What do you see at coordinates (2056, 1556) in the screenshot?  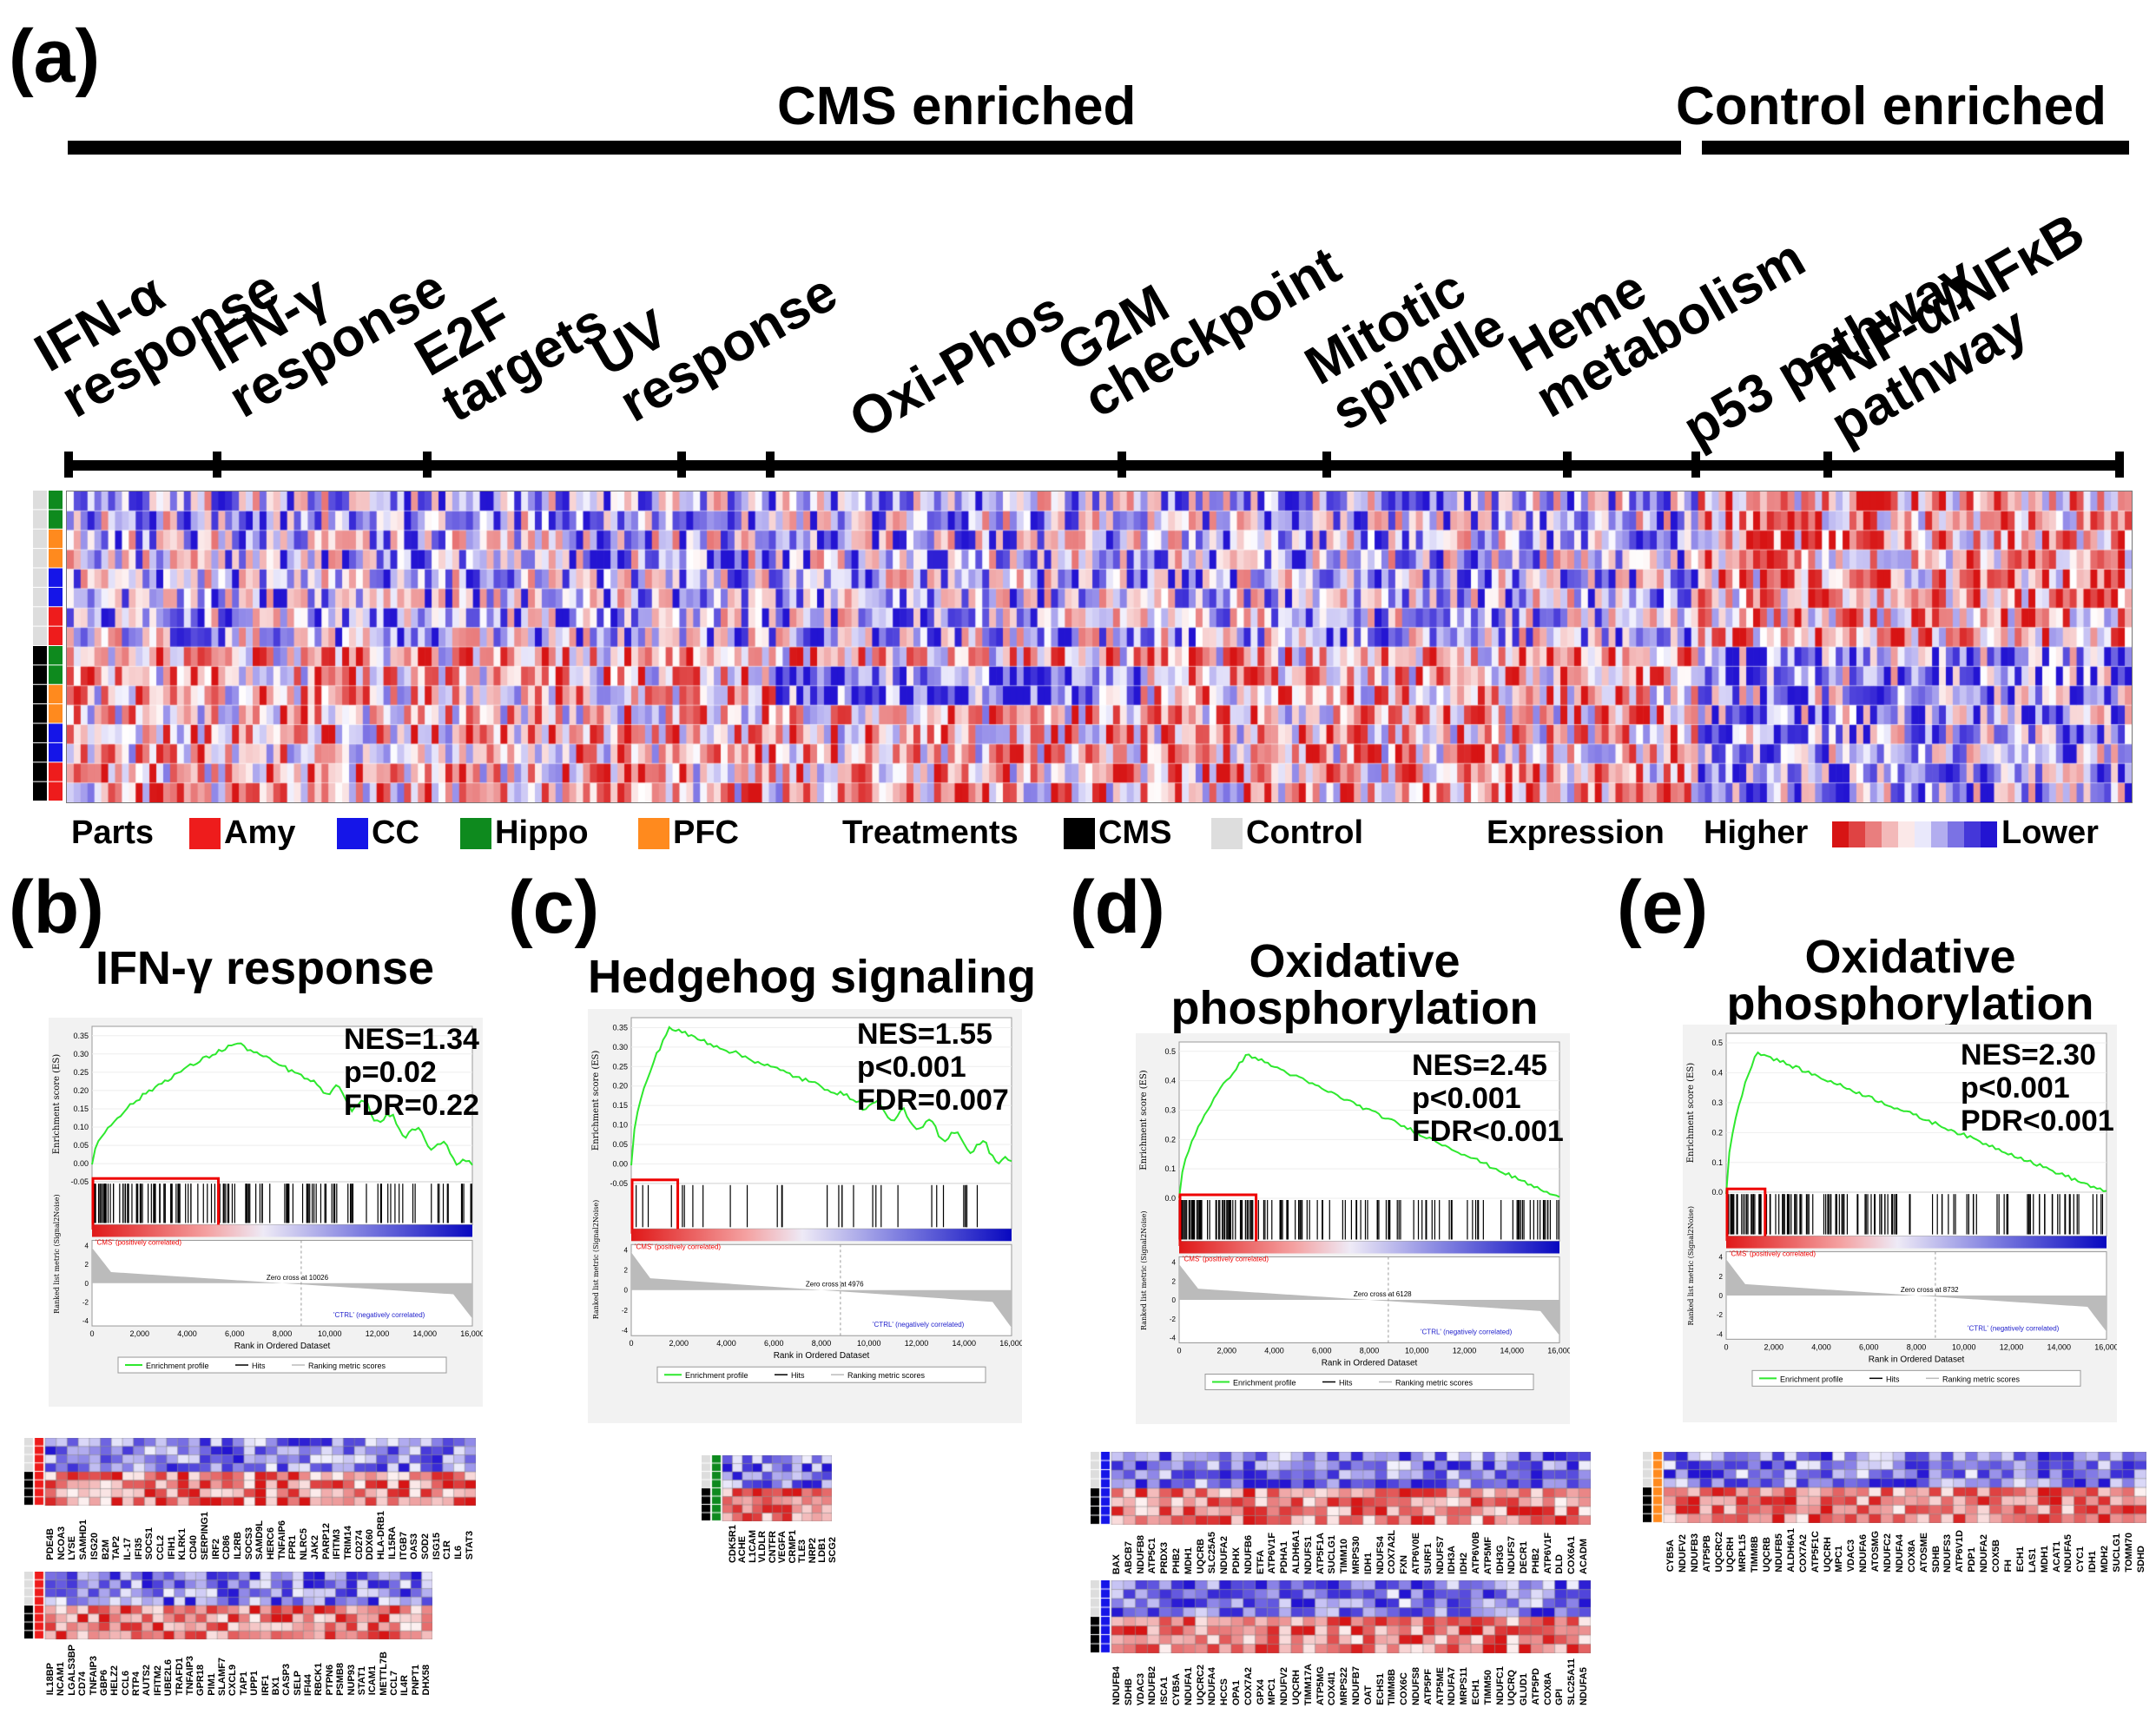 I see `gene-label: ACAT1` at bounding box center [2056, 1556].